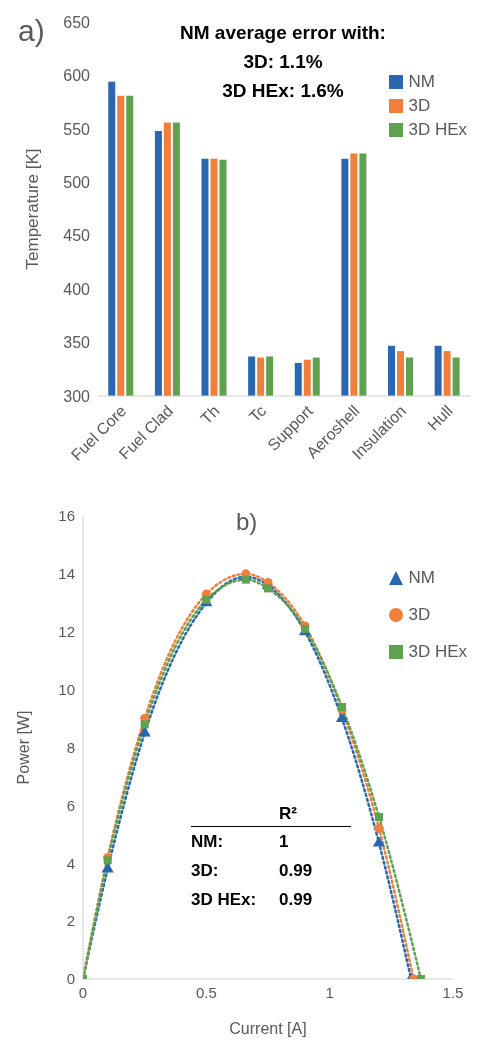  Describe the element at coordinates (206, 992) in the screenshot. I see `x-tick-label: 0.5` at that location.